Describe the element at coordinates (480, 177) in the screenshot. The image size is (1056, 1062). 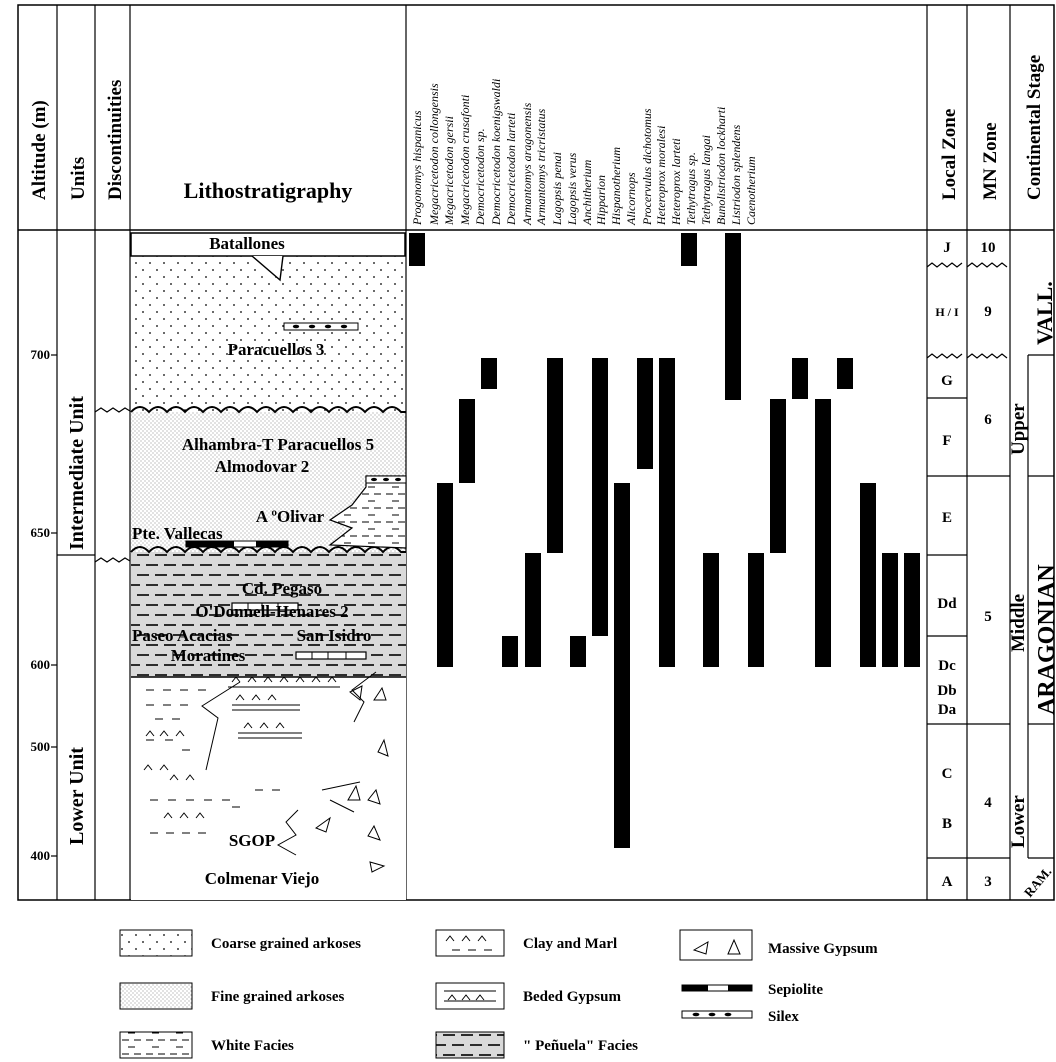
I see `taxon-label: Democricetodon sp.` at that location.